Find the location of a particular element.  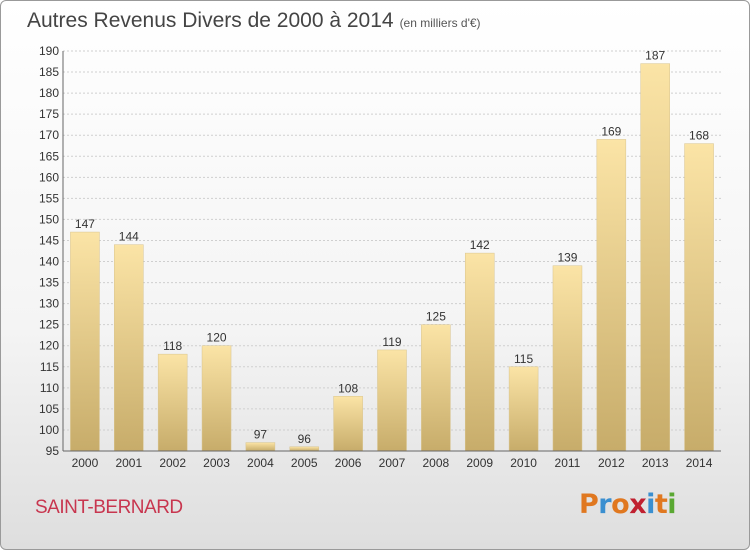

x-tick-label-2002: 2002 is located at coordinates (172, 463).